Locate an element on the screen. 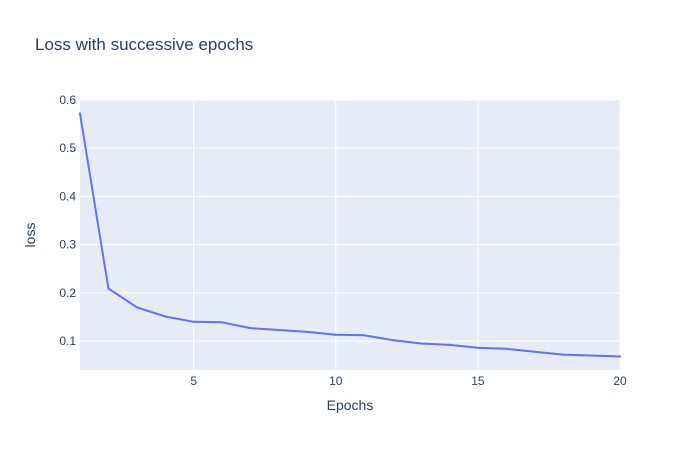 Image resolution: width=700 pixels, height=450 pixels. x-axis-label: Epochs is located at coordinates (350, 405).